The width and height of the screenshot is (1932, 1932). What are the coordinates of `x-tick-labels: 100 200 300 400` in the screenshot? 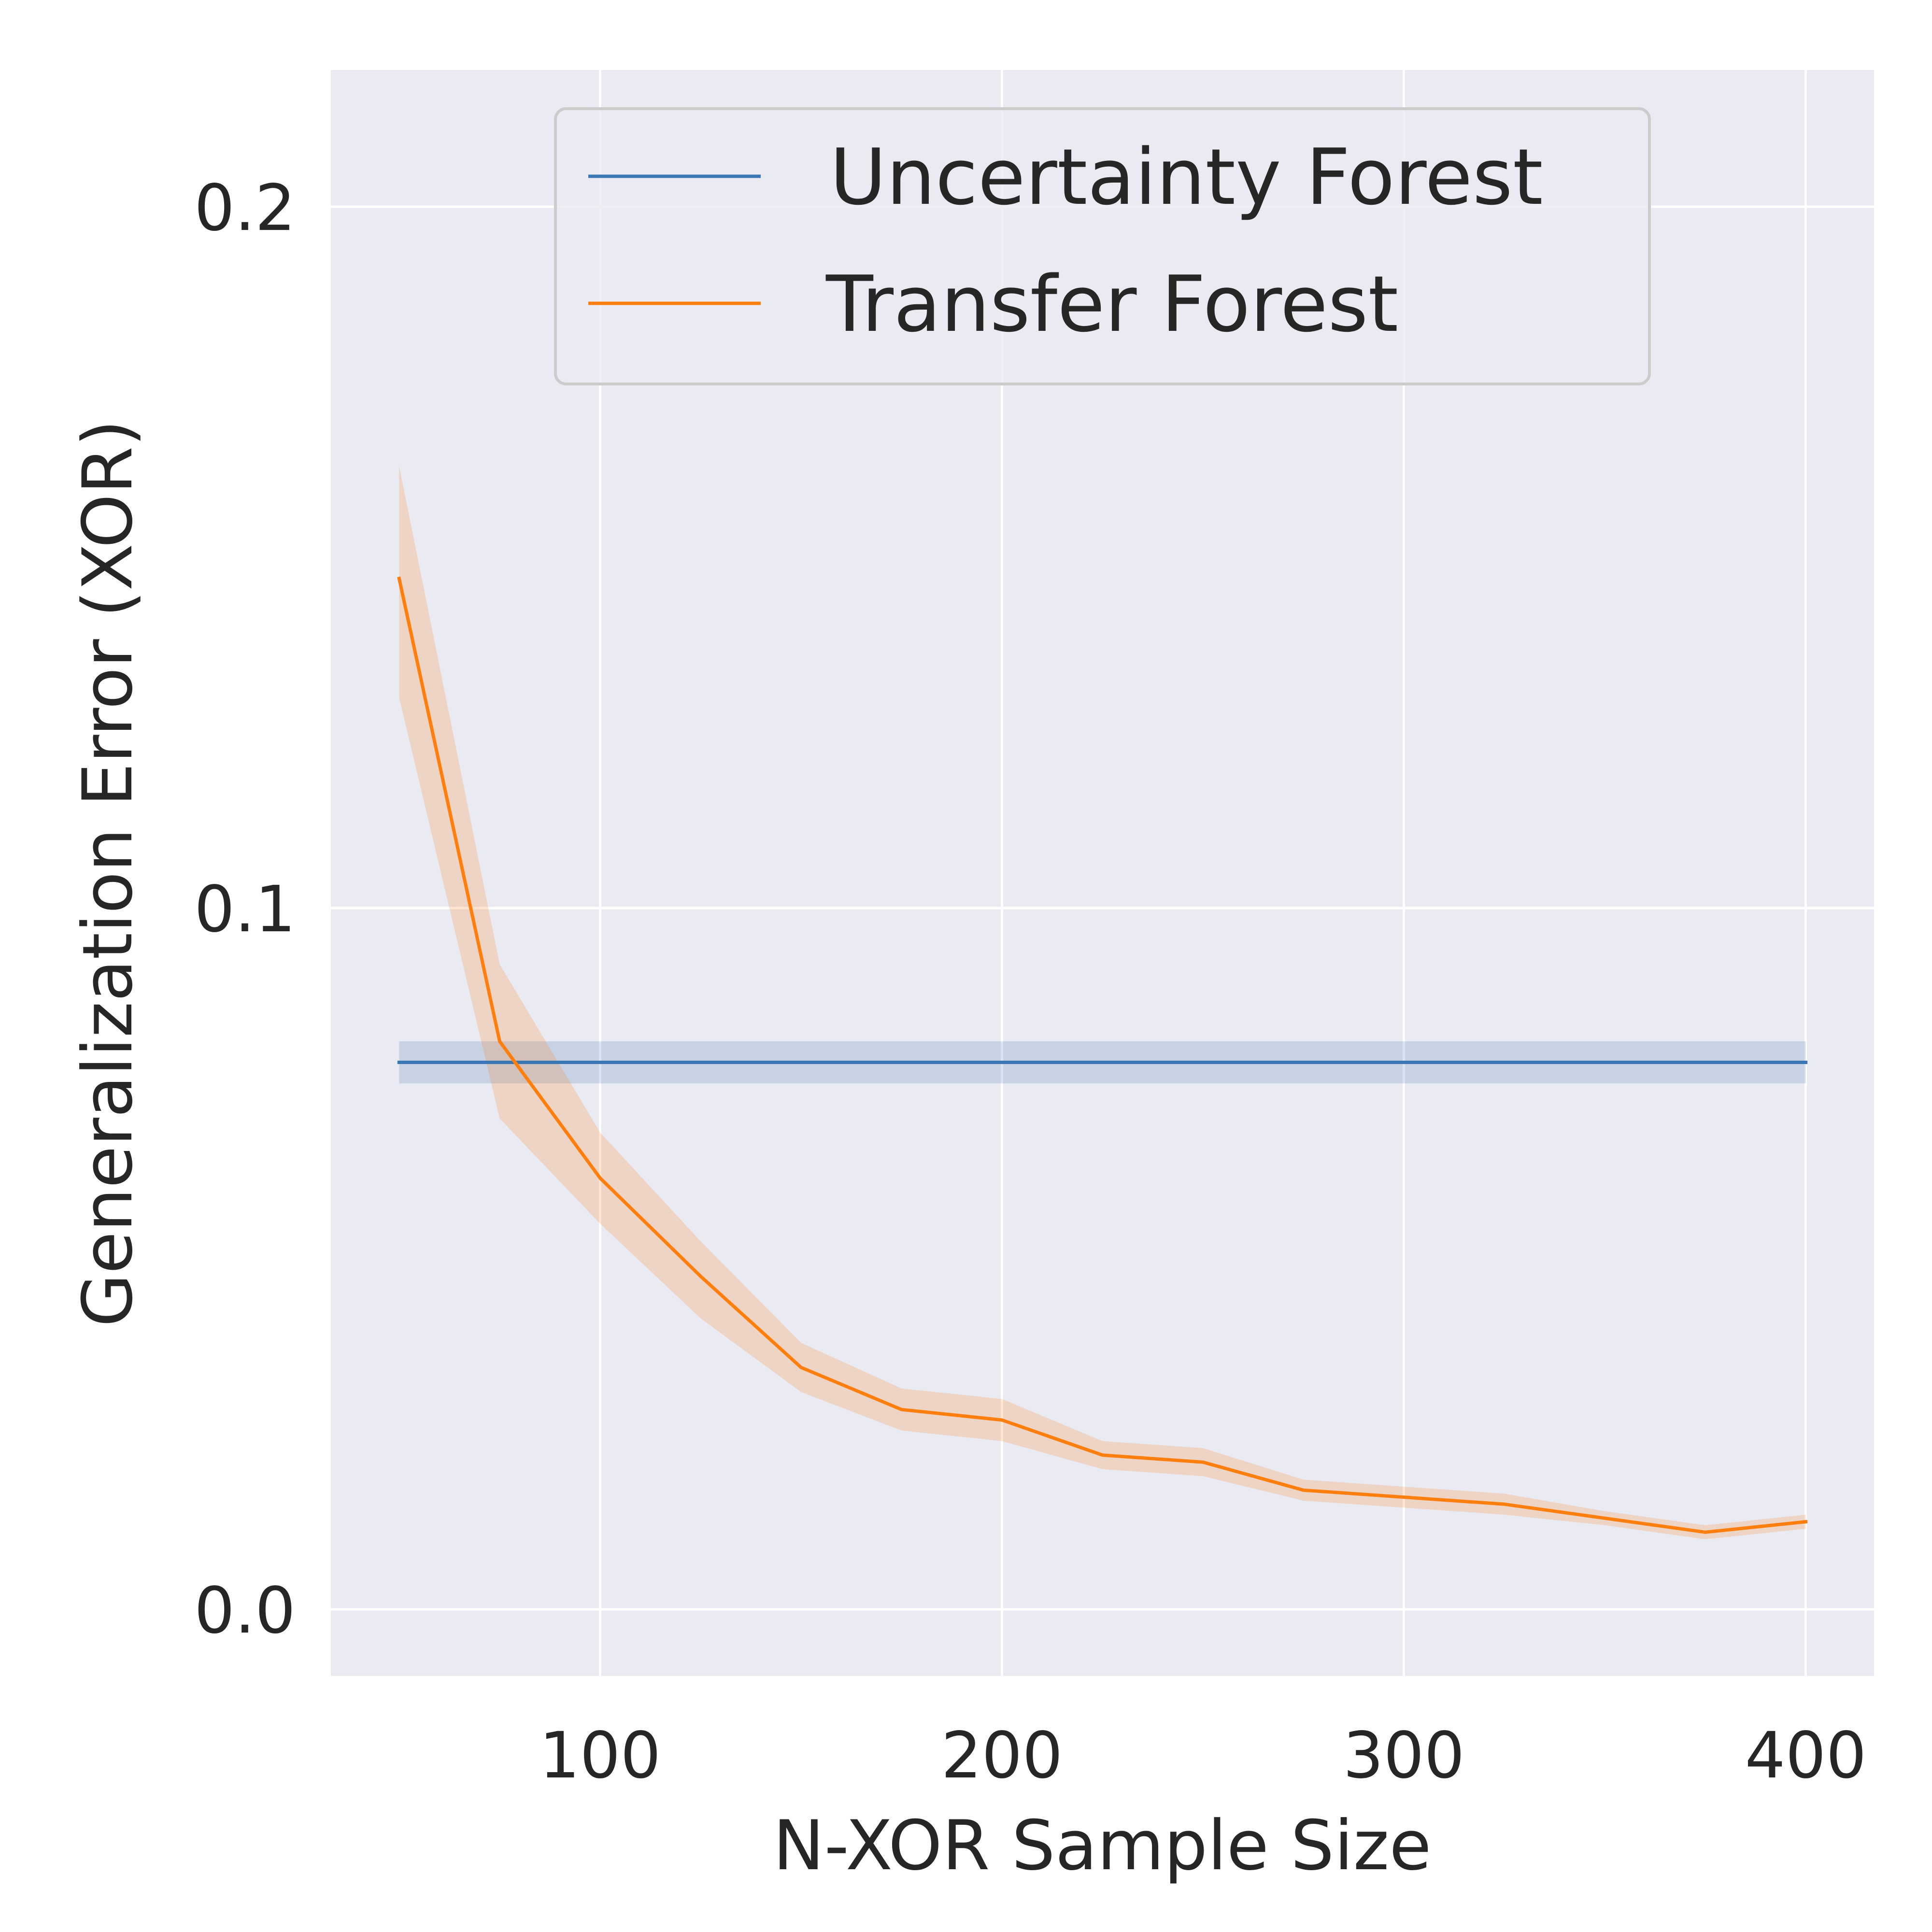 It's located at (1202, 1756).